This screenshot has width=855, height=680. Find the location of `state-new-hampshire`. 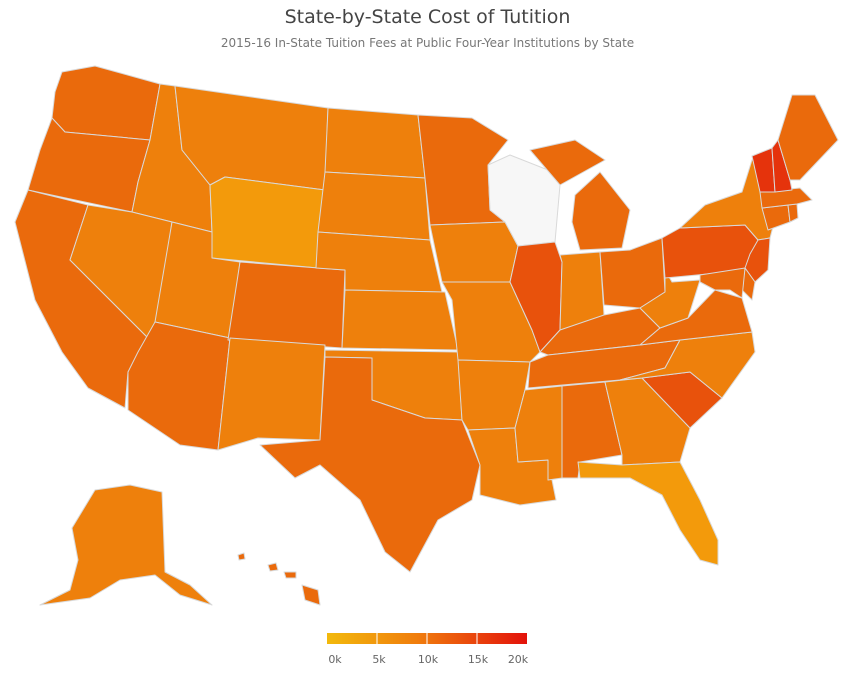

state-new-hampshire is located at coordinates (782, 166).